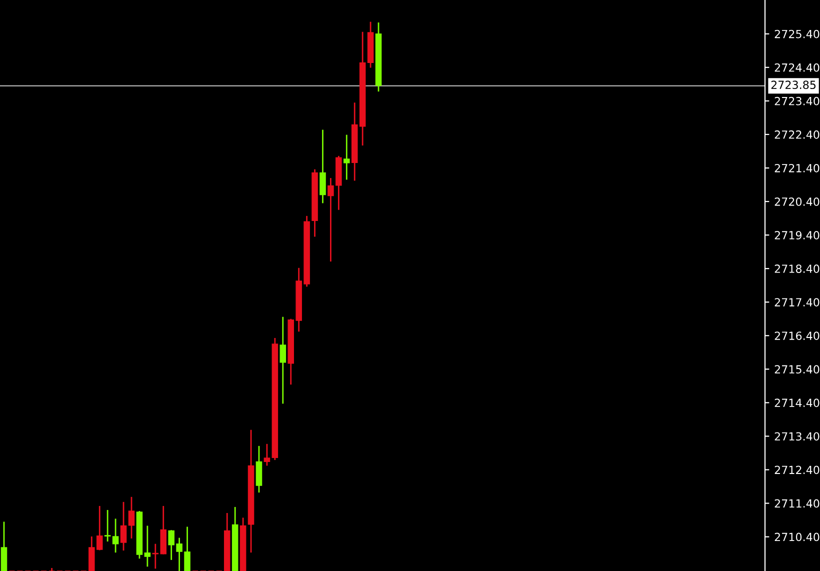 The width and height of the screenshot is (820, 571). Describe the element at coordinates (797, 302) in the screenshot. I see `y-tick-label: 2717.40` at that location.